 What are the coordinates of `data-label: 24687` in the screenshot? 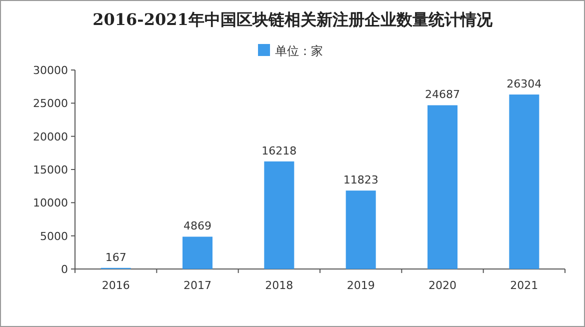 It's located at (442, 95).